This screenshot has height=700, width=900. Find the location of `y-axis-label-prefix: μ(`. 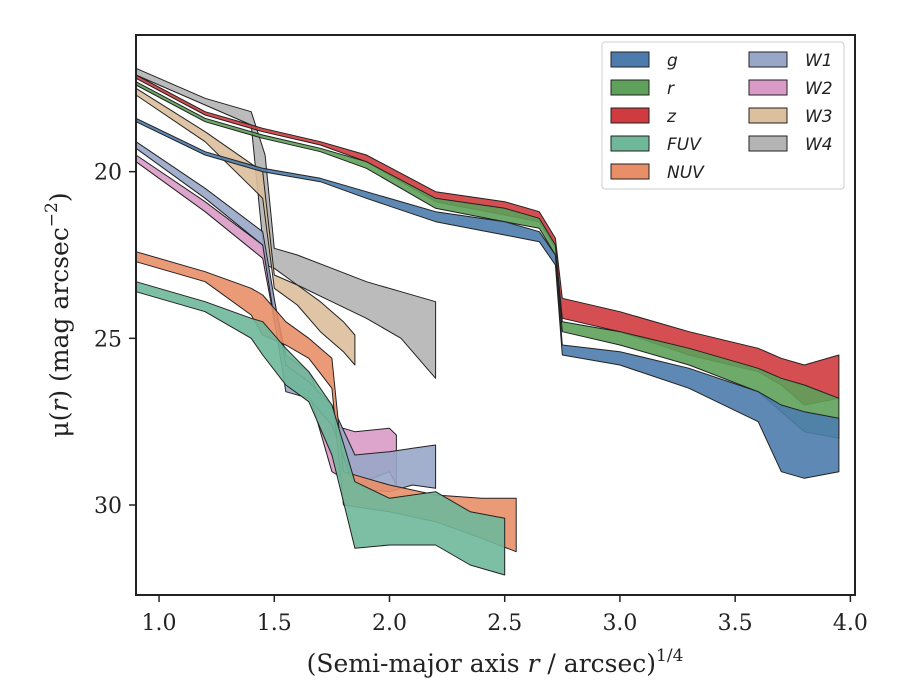

y-axis-label-prefix: μ( is located at coordinates (59, 425).